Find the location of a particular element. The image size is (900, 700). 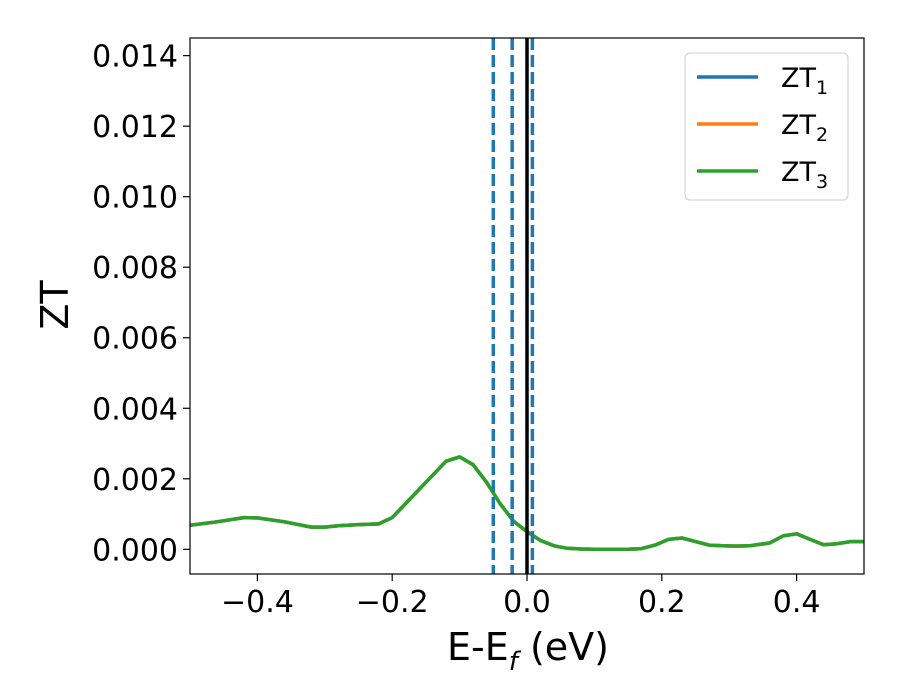

x-tick-label: 0.2 is located at coordinates (662, 602).